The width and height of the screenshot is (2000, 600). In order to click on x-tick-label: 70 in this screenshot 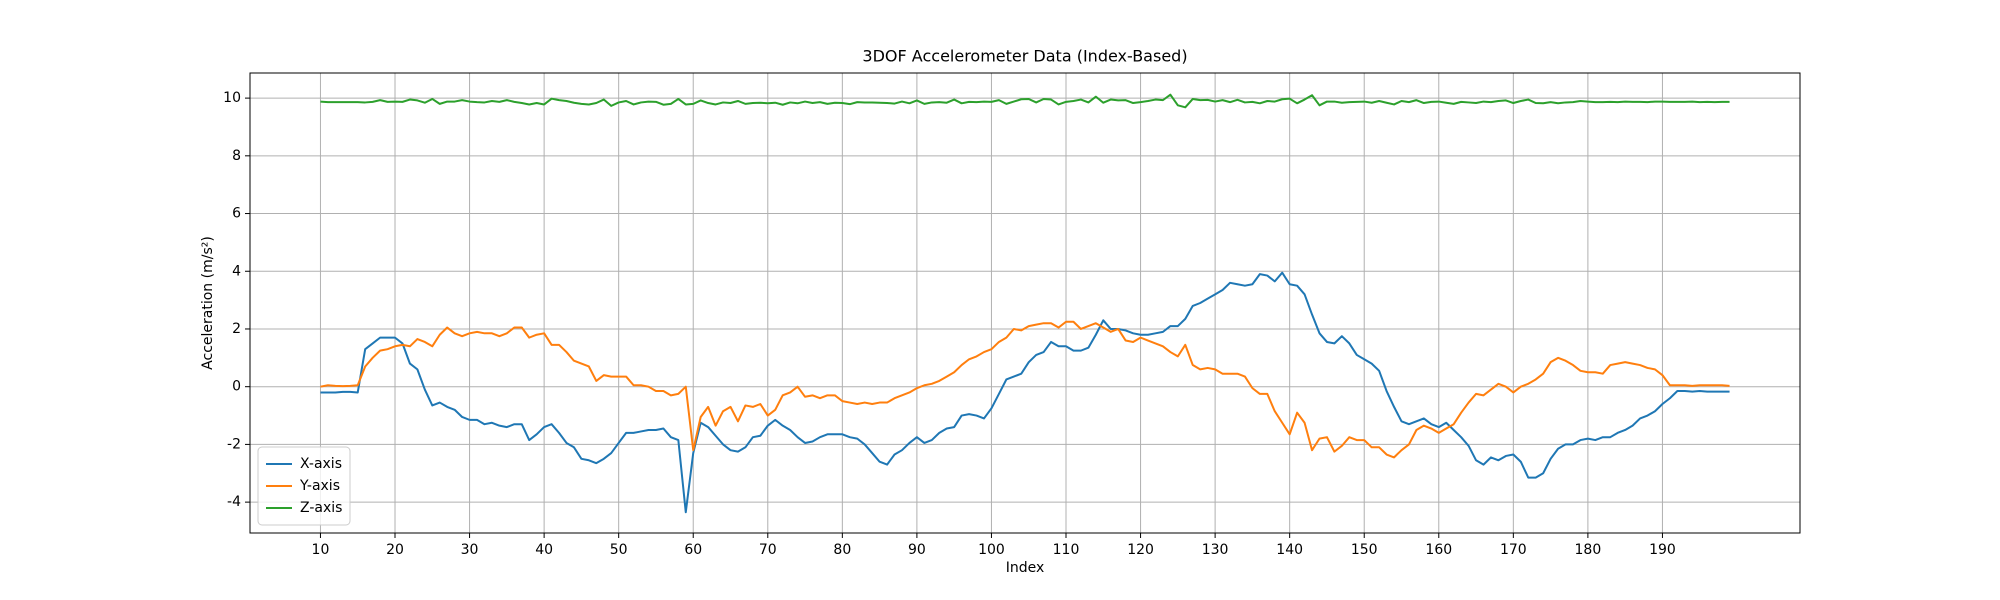, I will do `click(768, 550)`.